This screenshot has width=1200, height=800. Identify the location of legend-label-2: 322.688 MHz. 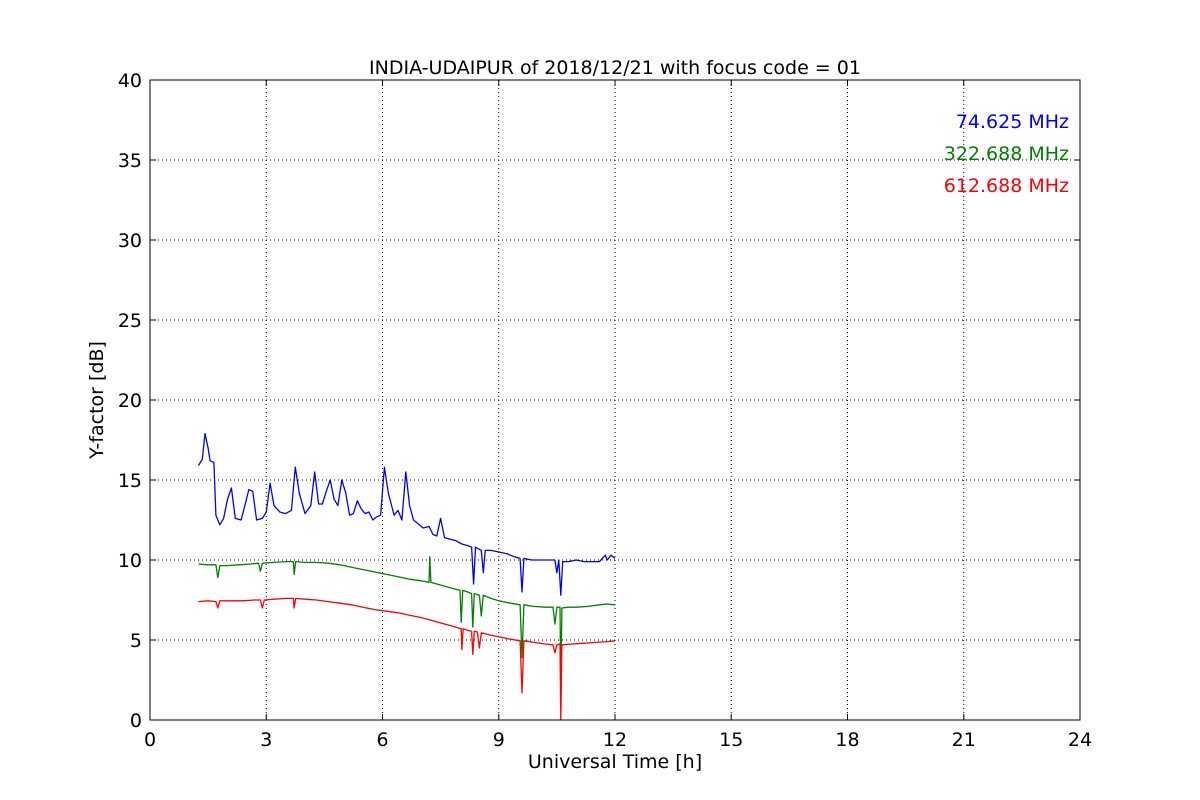
(1006, 154).